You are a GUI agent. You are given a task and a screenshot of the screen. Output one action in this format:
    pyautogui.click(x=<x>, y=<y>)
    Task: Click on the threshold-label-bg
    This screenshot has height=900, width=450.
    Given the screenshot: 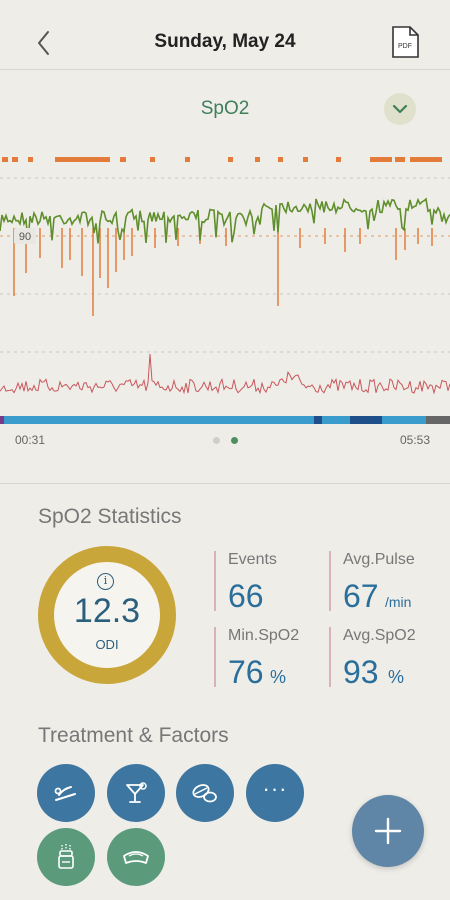 What is the action you would take?
    pyautogui.click(x=25, y=236)
    